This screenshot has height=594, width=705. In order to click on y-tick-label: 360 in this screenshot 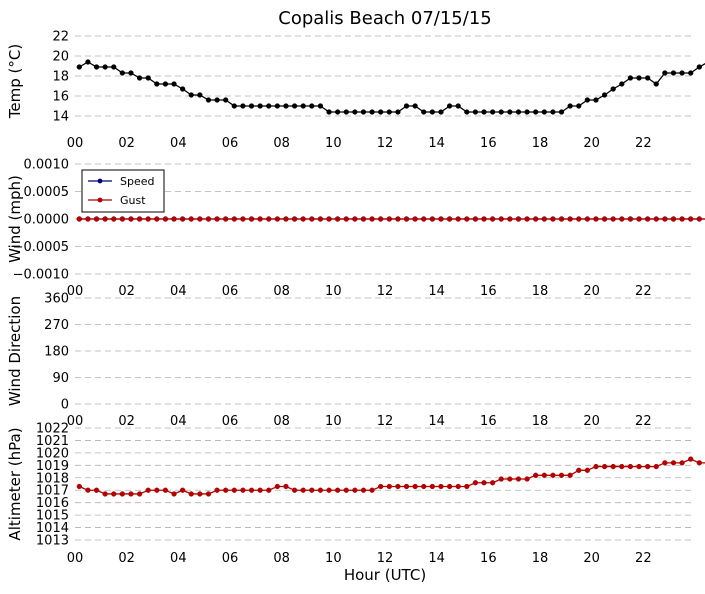, I will do `click(56, 299)`.